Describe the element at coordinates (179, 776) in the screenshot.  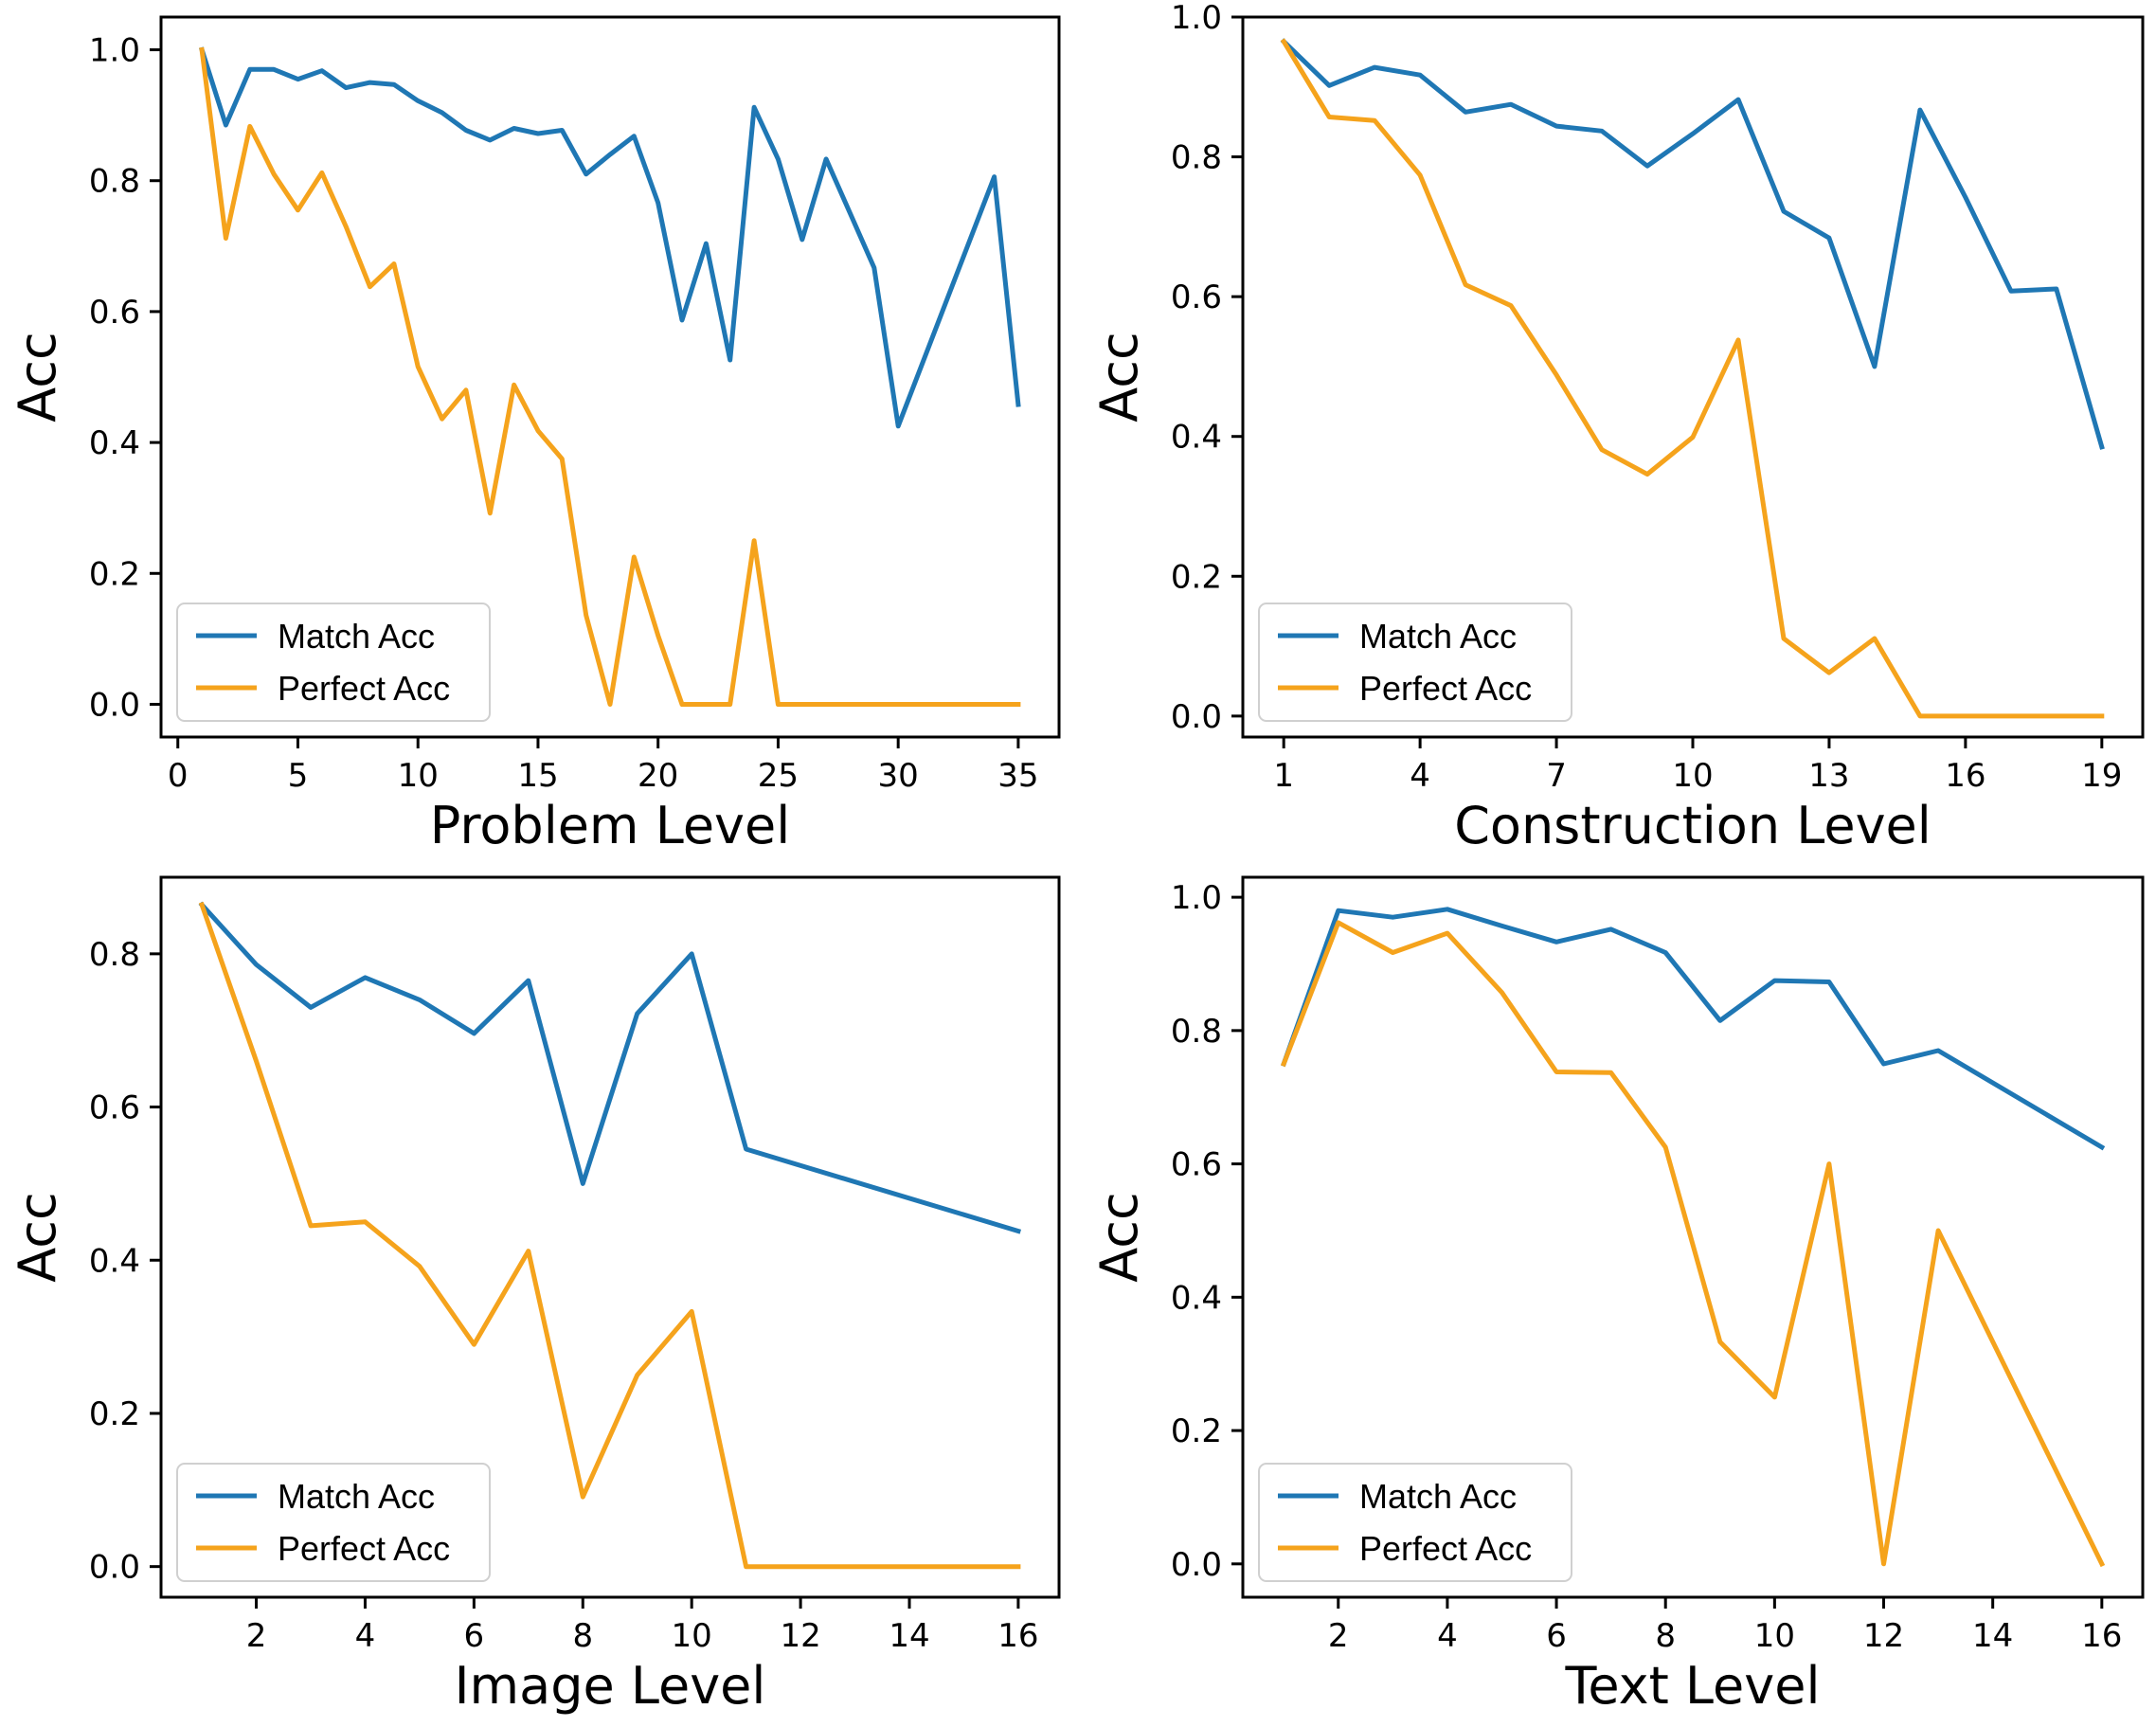
I see `x-tick-label: 0` at that location.